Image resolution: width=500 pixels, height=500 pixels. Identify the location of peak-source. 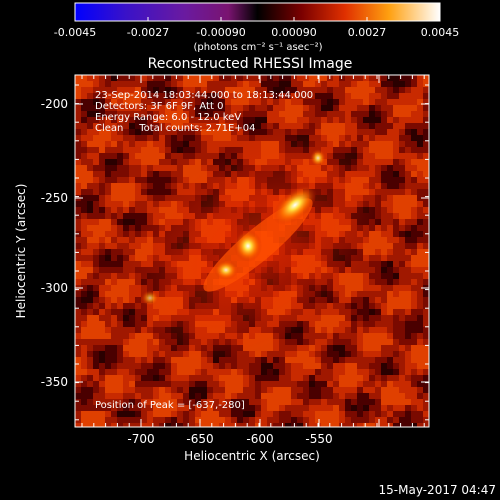
(248, 246).